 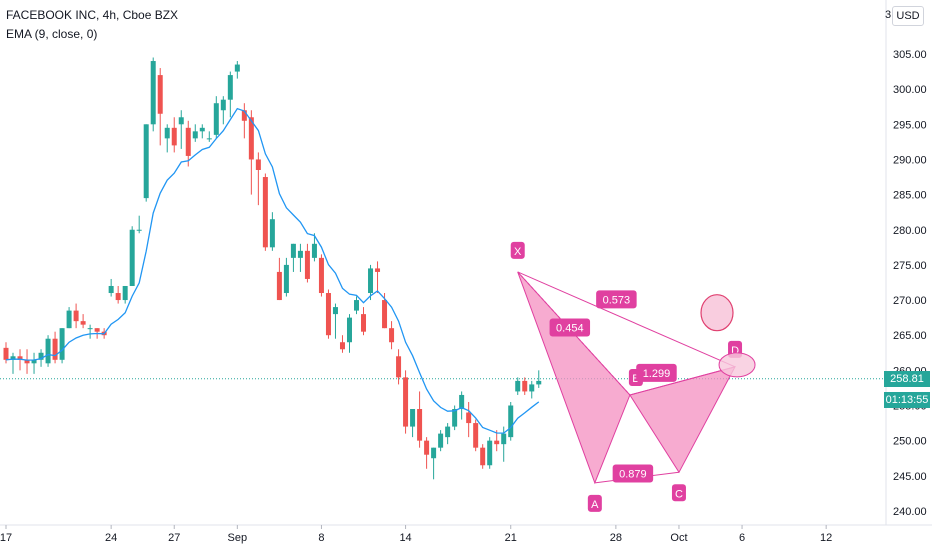 I want to click on target-ellipse-projection, so click(x=717, y=313).